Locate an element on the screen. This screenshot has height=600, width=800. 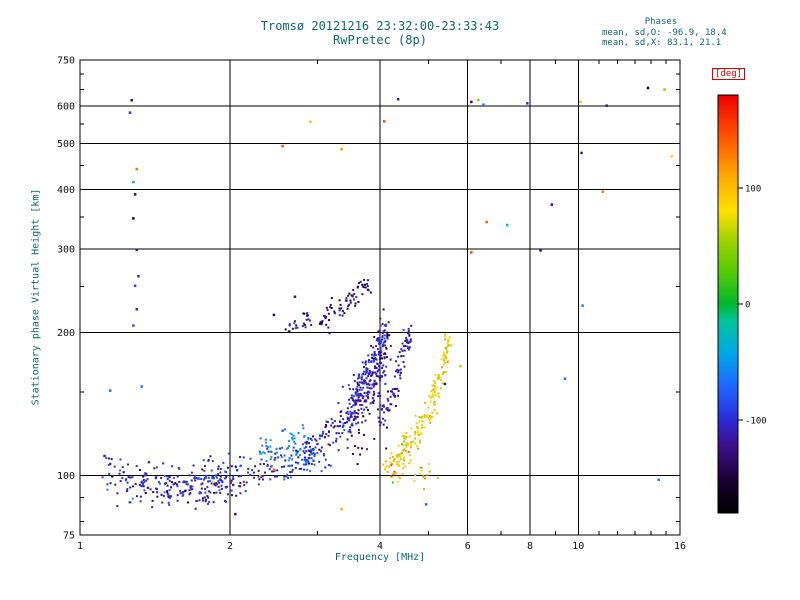
phase-stats-x-line: mean, sd,X: 83.1, 21.1 is located at coordinates (662, 43).